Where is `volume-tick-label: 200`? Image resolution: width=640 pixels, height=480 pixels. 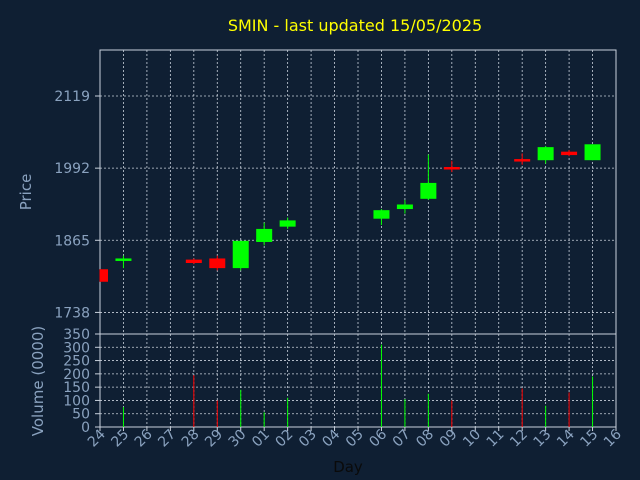 volume-tick-label: 200 is located at coordinates (76, 375).